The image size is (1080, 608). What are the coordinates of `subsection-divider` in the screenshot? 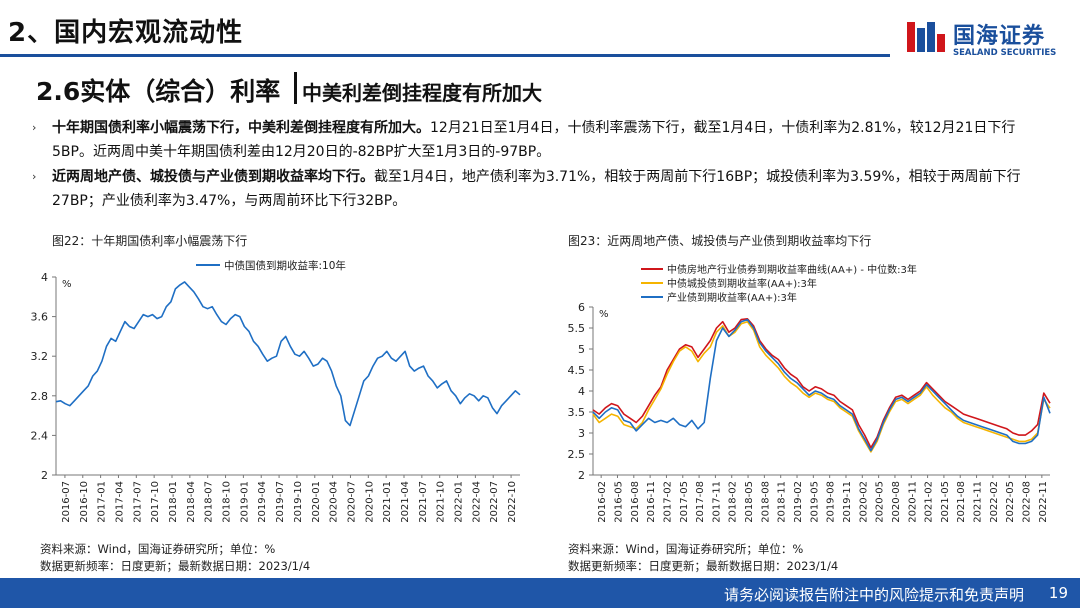 It's located at (295, 88).